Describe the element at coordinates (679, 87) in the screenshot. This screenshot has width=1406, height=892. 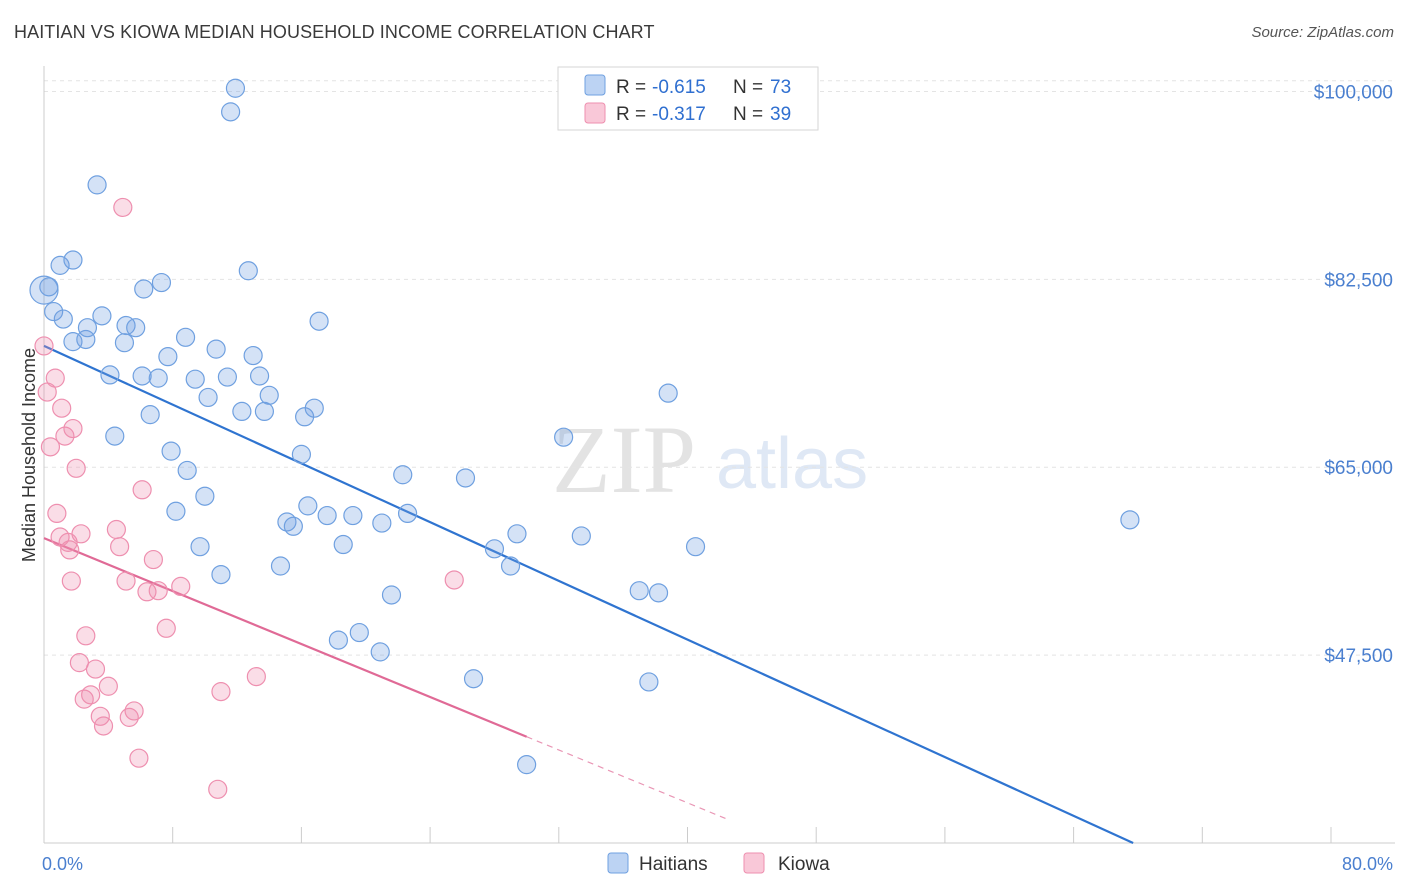
I see `stats-r-value-haitians: -0.615` at that location.